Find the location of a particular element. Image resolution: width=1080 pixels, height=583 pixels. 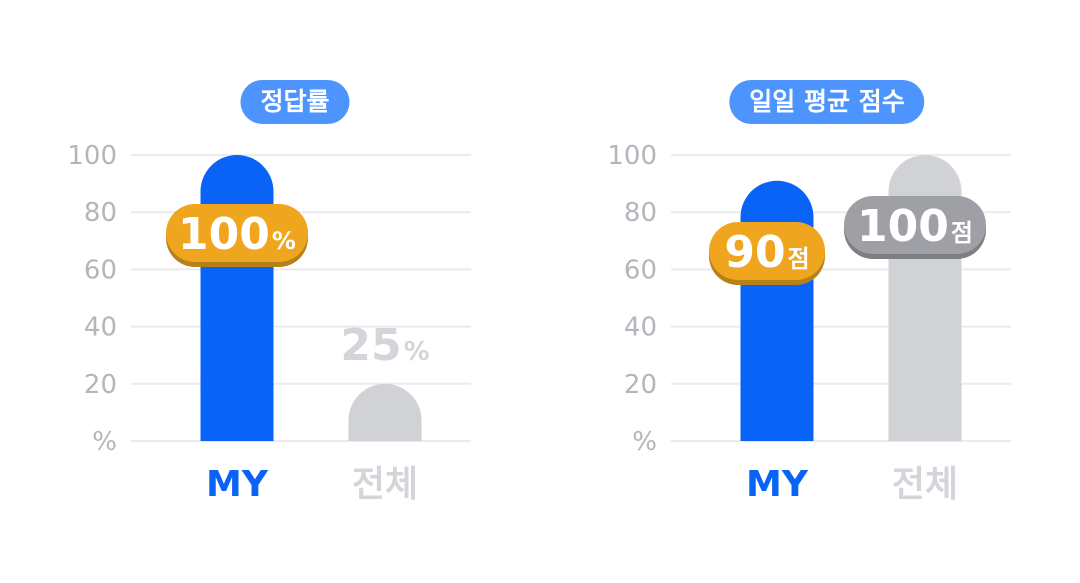

value-label-number: 90 is located at coordinates (754, 252).